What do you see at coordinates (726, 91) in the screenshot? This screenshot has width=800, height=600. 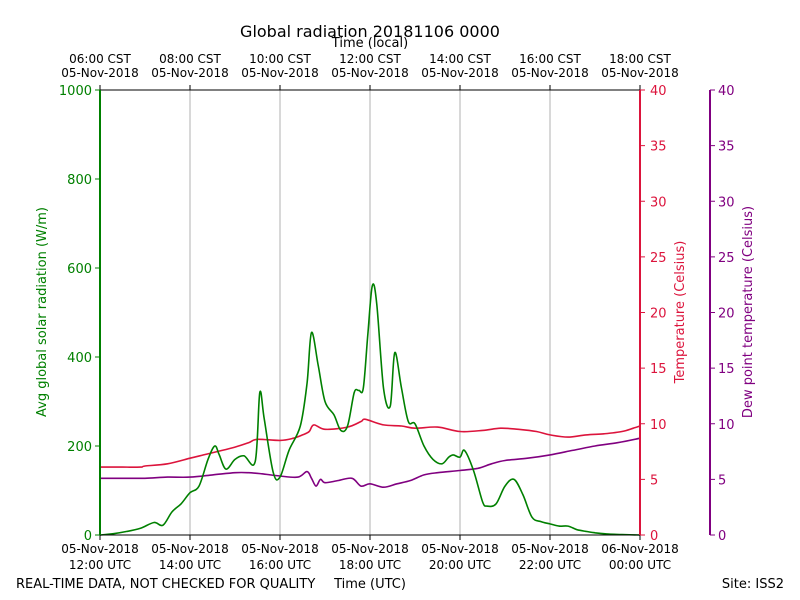 I see `y-tick-dew-label-8: 40` at bounding box center [726, 91].